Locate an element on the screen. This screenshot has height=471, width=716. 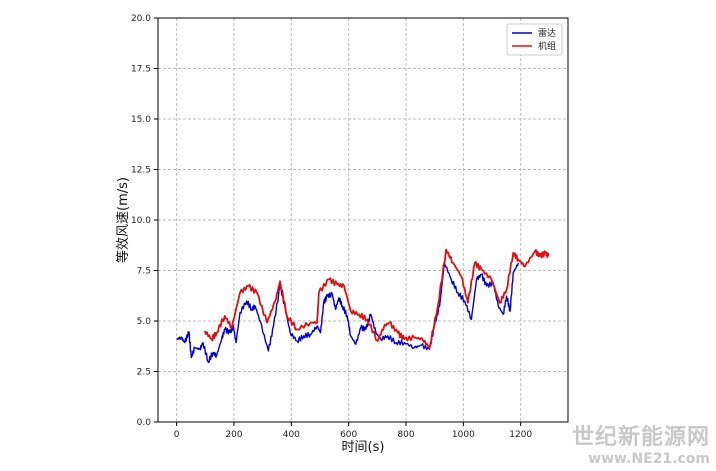
y-tick-label: 17.5 is located at coordinates (141, 70).